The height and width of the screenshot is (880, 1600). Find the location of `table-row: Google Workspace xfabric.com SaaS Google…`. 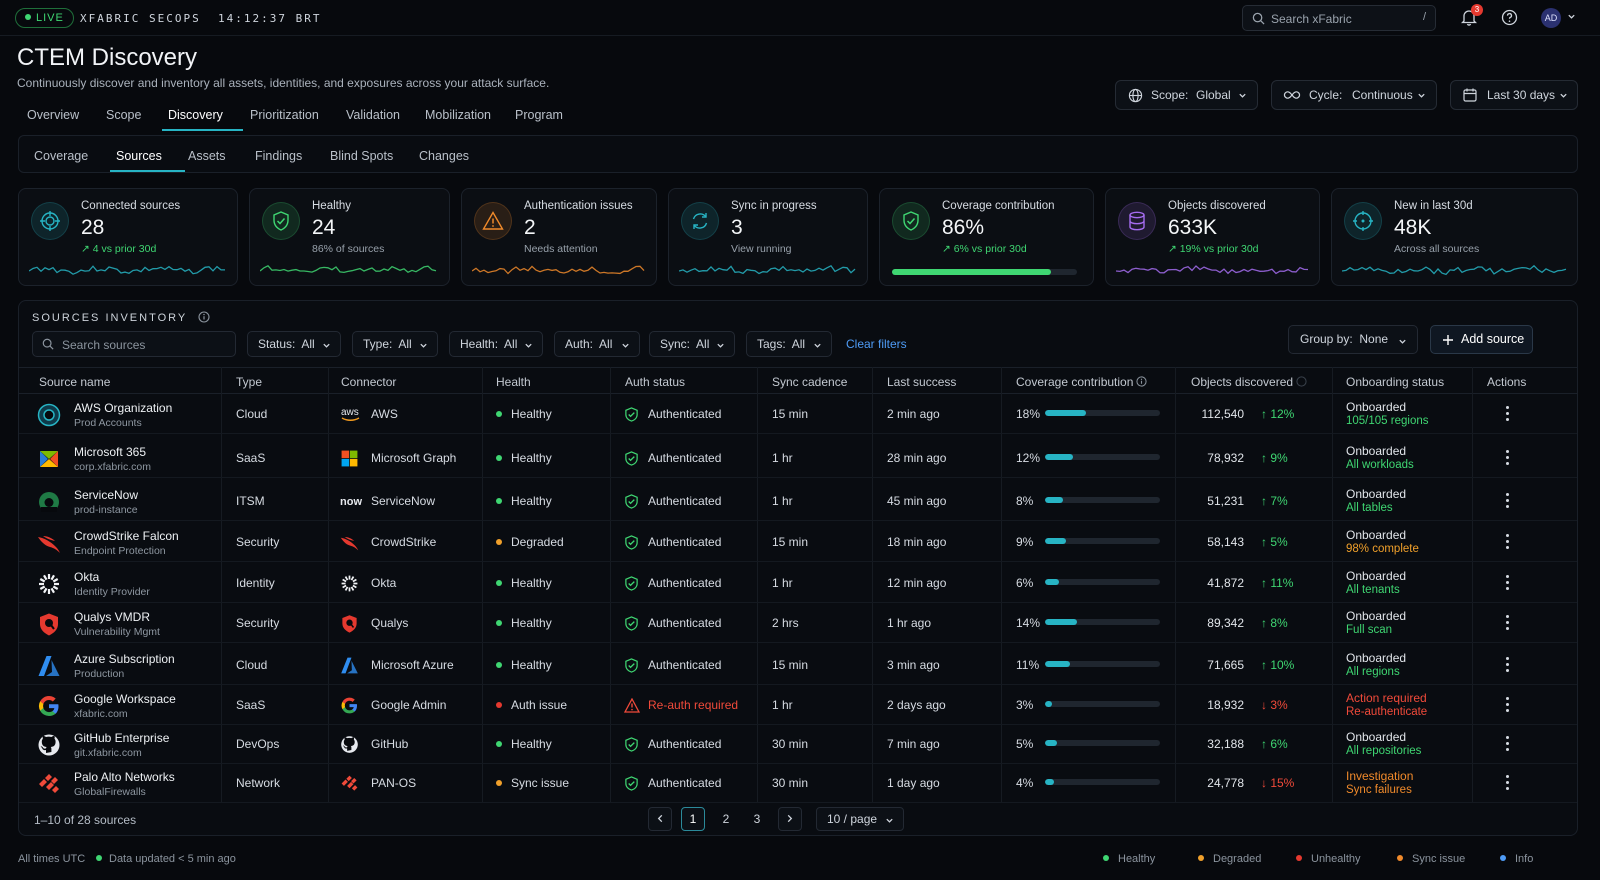

table-row: Google Workspace xfabric.com SaaS Google… is located at coordinates (798, 705).